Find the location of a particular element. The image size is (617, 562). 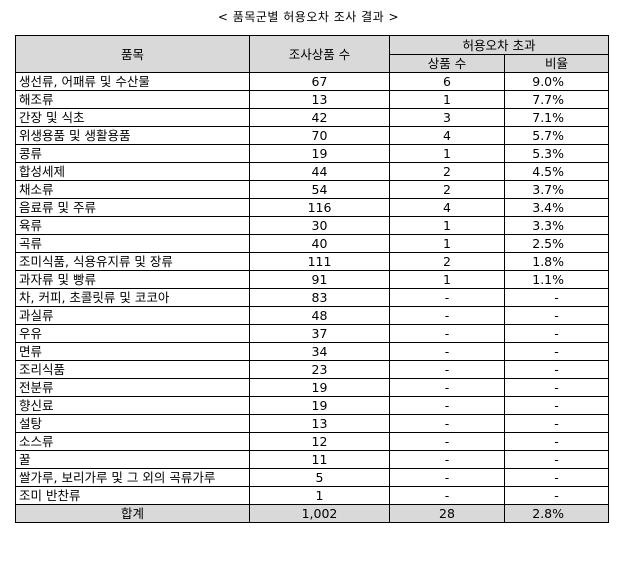

total-ratio: 2.8% is located at coordinates (556, 513).